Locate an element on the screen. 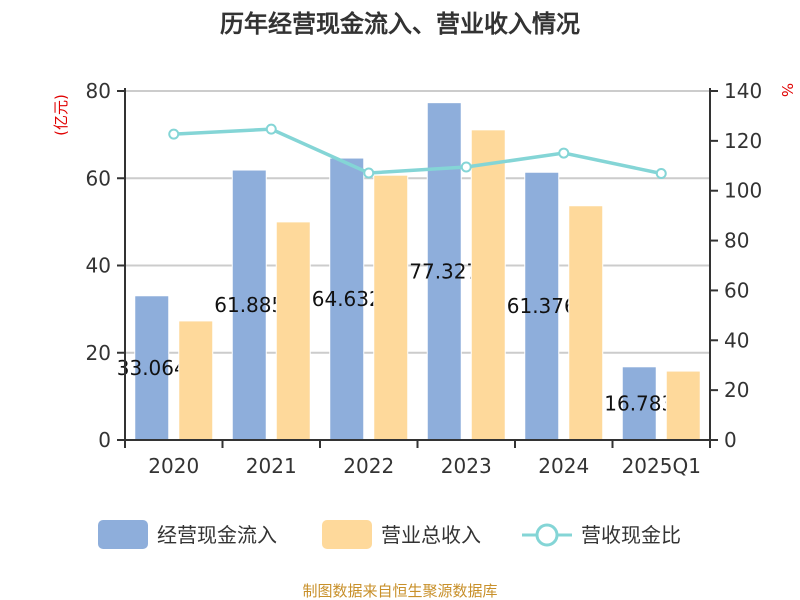  x-axis-tick-label: 2021 is located at coordinates (271, 466).